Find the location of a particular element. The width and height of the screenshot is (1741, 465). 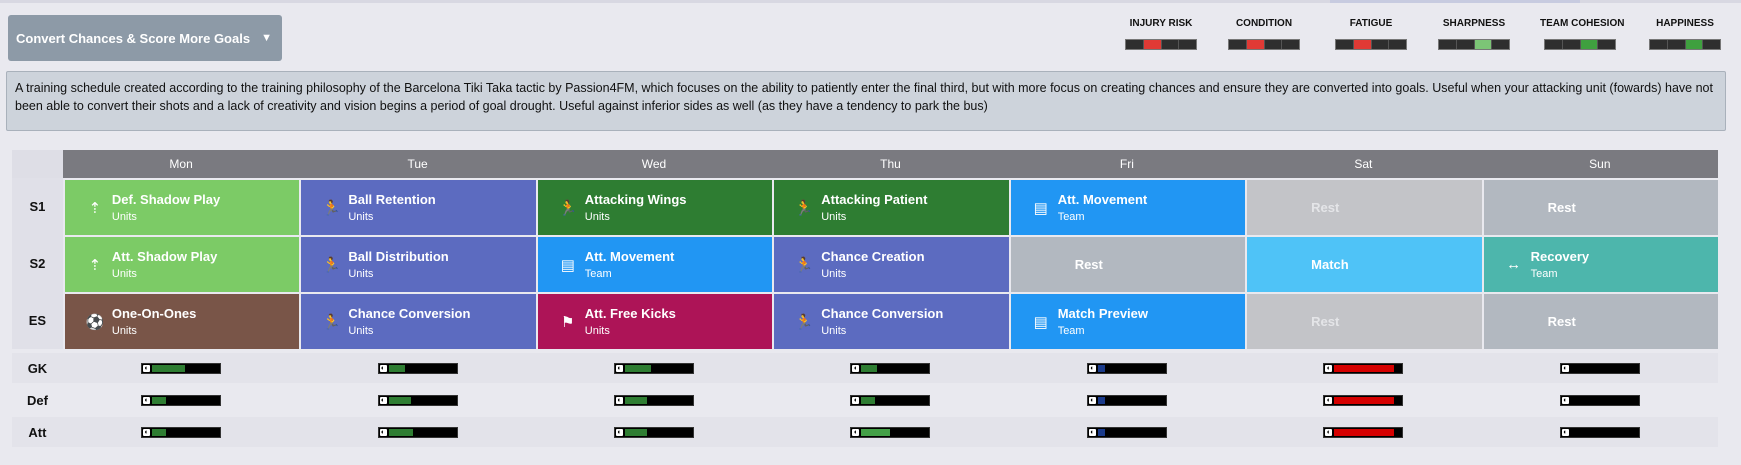

meter-fatigue: FATIGUE is located at coordinates (1371, 34).